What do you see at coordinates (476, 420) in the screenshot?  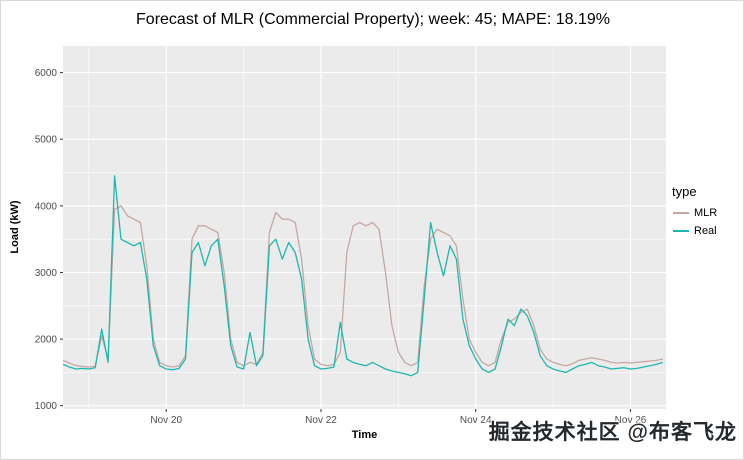 I see `svg-text: Nov 24` at bounding box center [476, 420].